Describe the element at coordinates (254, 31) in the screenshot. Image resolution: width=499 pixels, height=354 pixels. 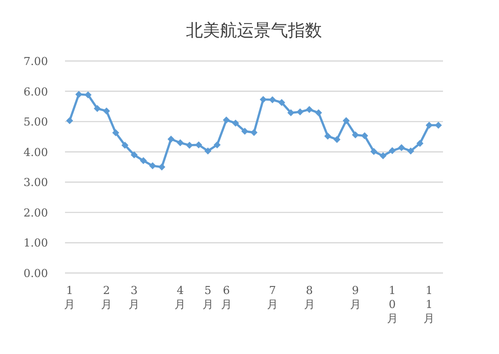
I see `chart-title: 北美航运景气指数` at that location.